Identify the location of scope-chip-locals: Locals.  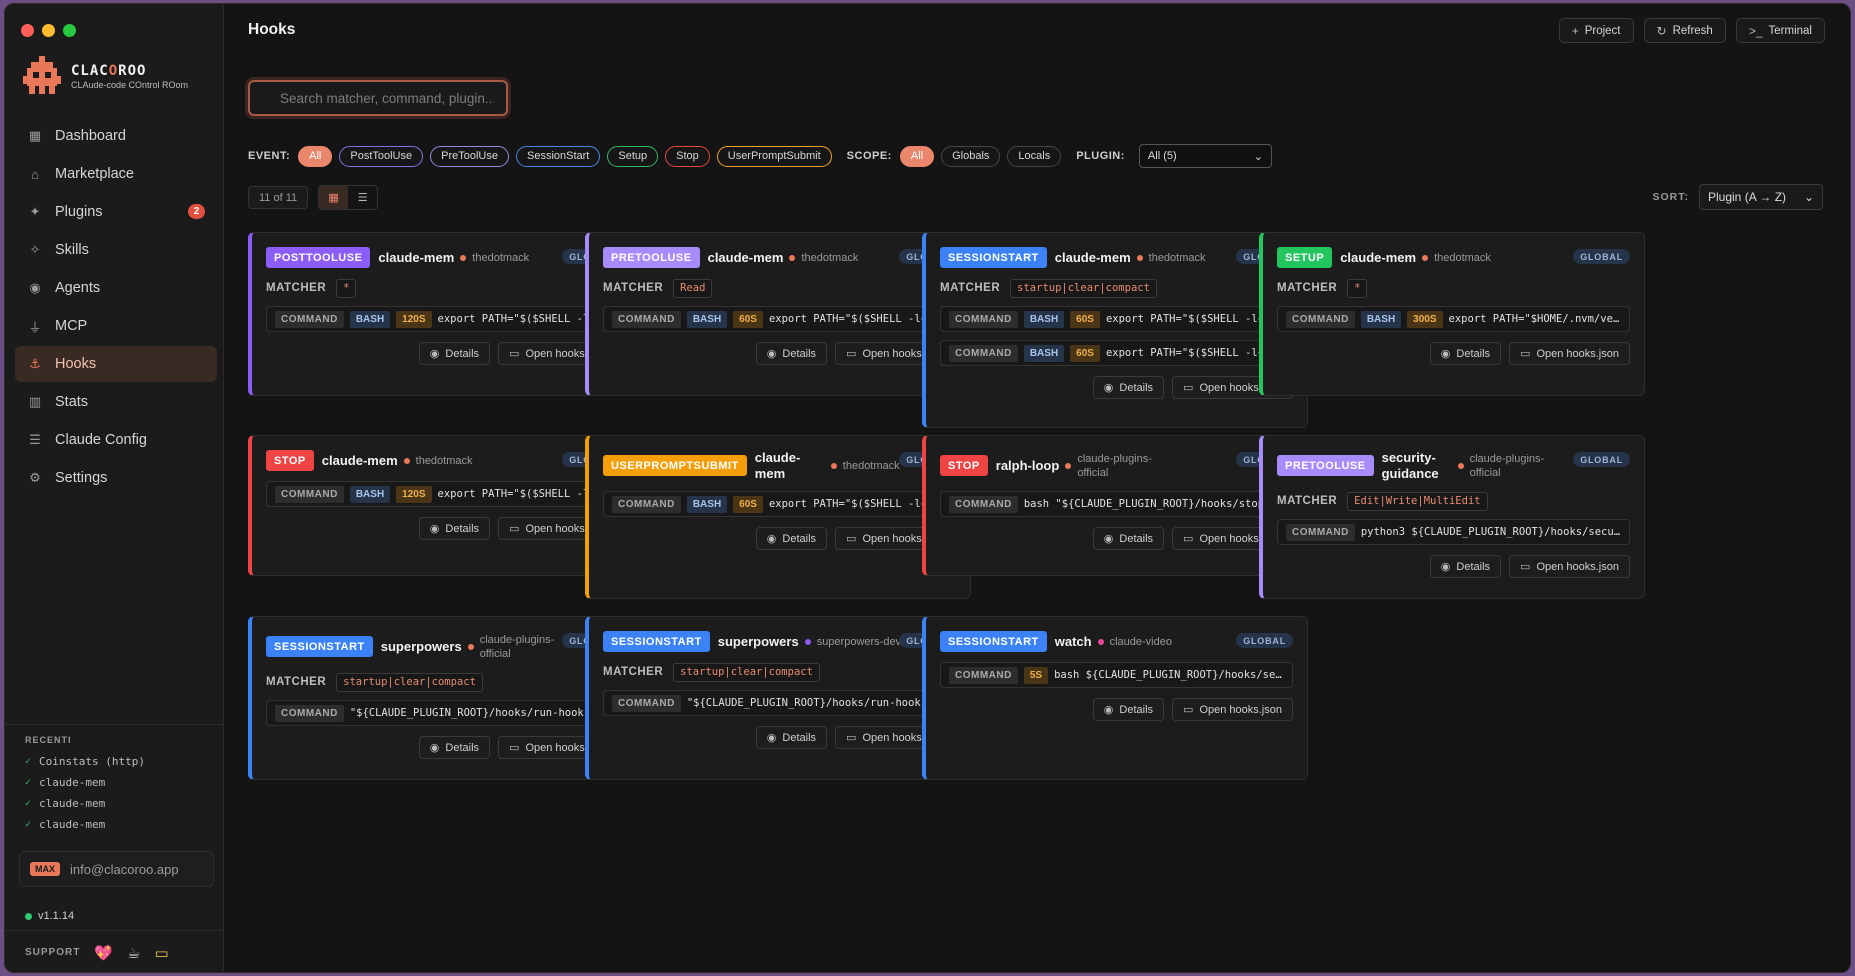
(1034, 156).